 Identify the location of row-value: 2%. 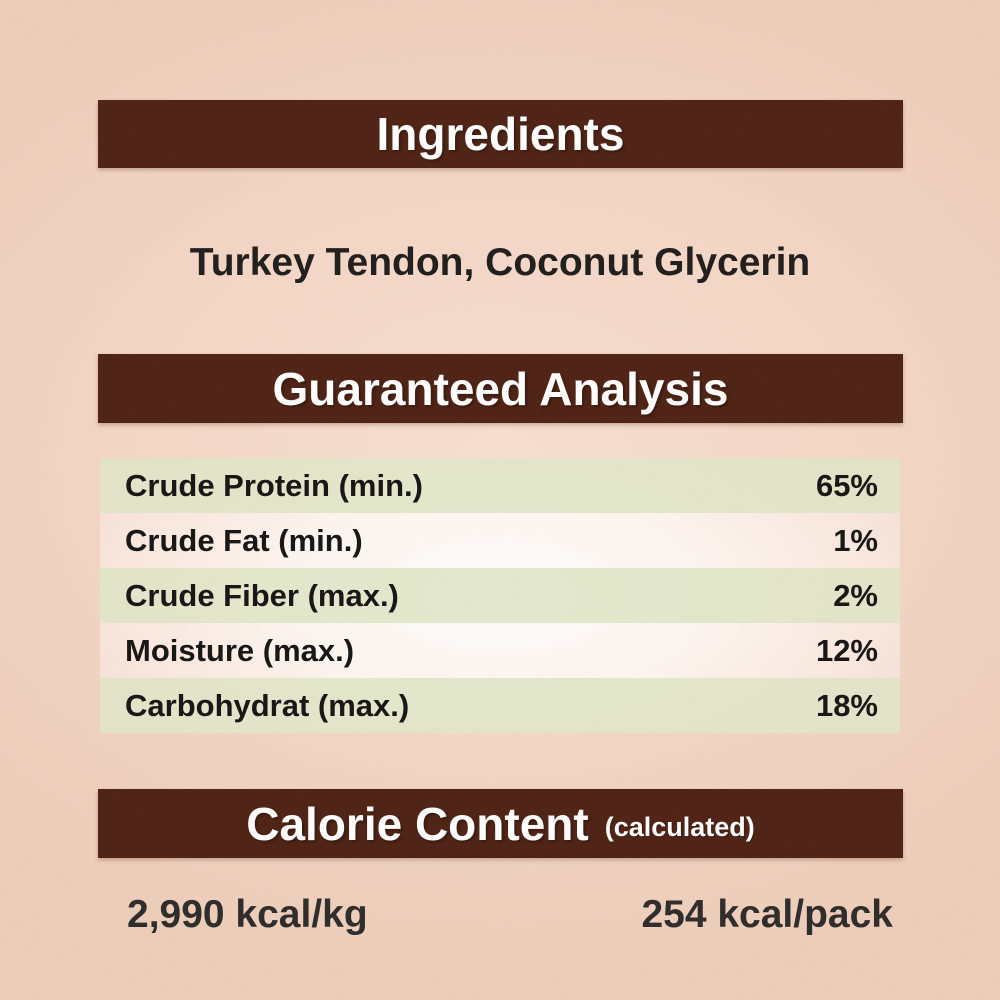
(855, 595).